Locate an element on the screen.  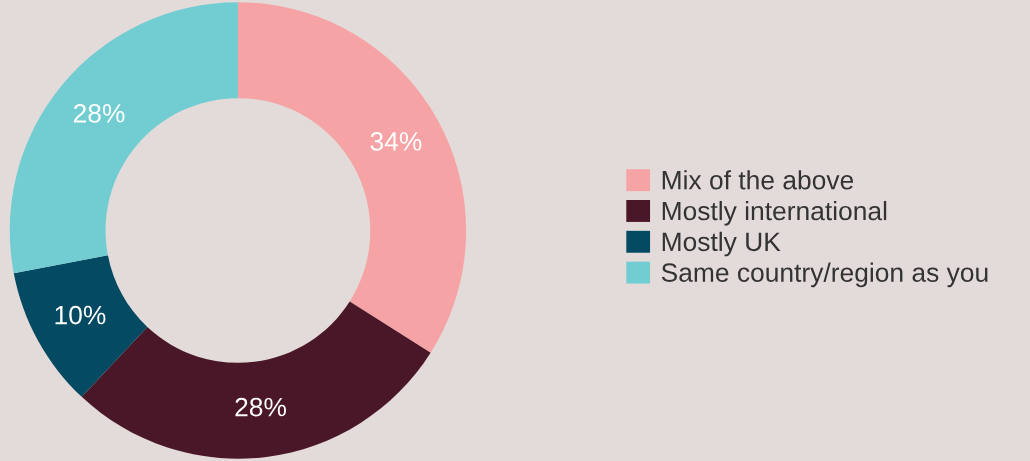
data-label: 10% is located at coordinates (80, 315).